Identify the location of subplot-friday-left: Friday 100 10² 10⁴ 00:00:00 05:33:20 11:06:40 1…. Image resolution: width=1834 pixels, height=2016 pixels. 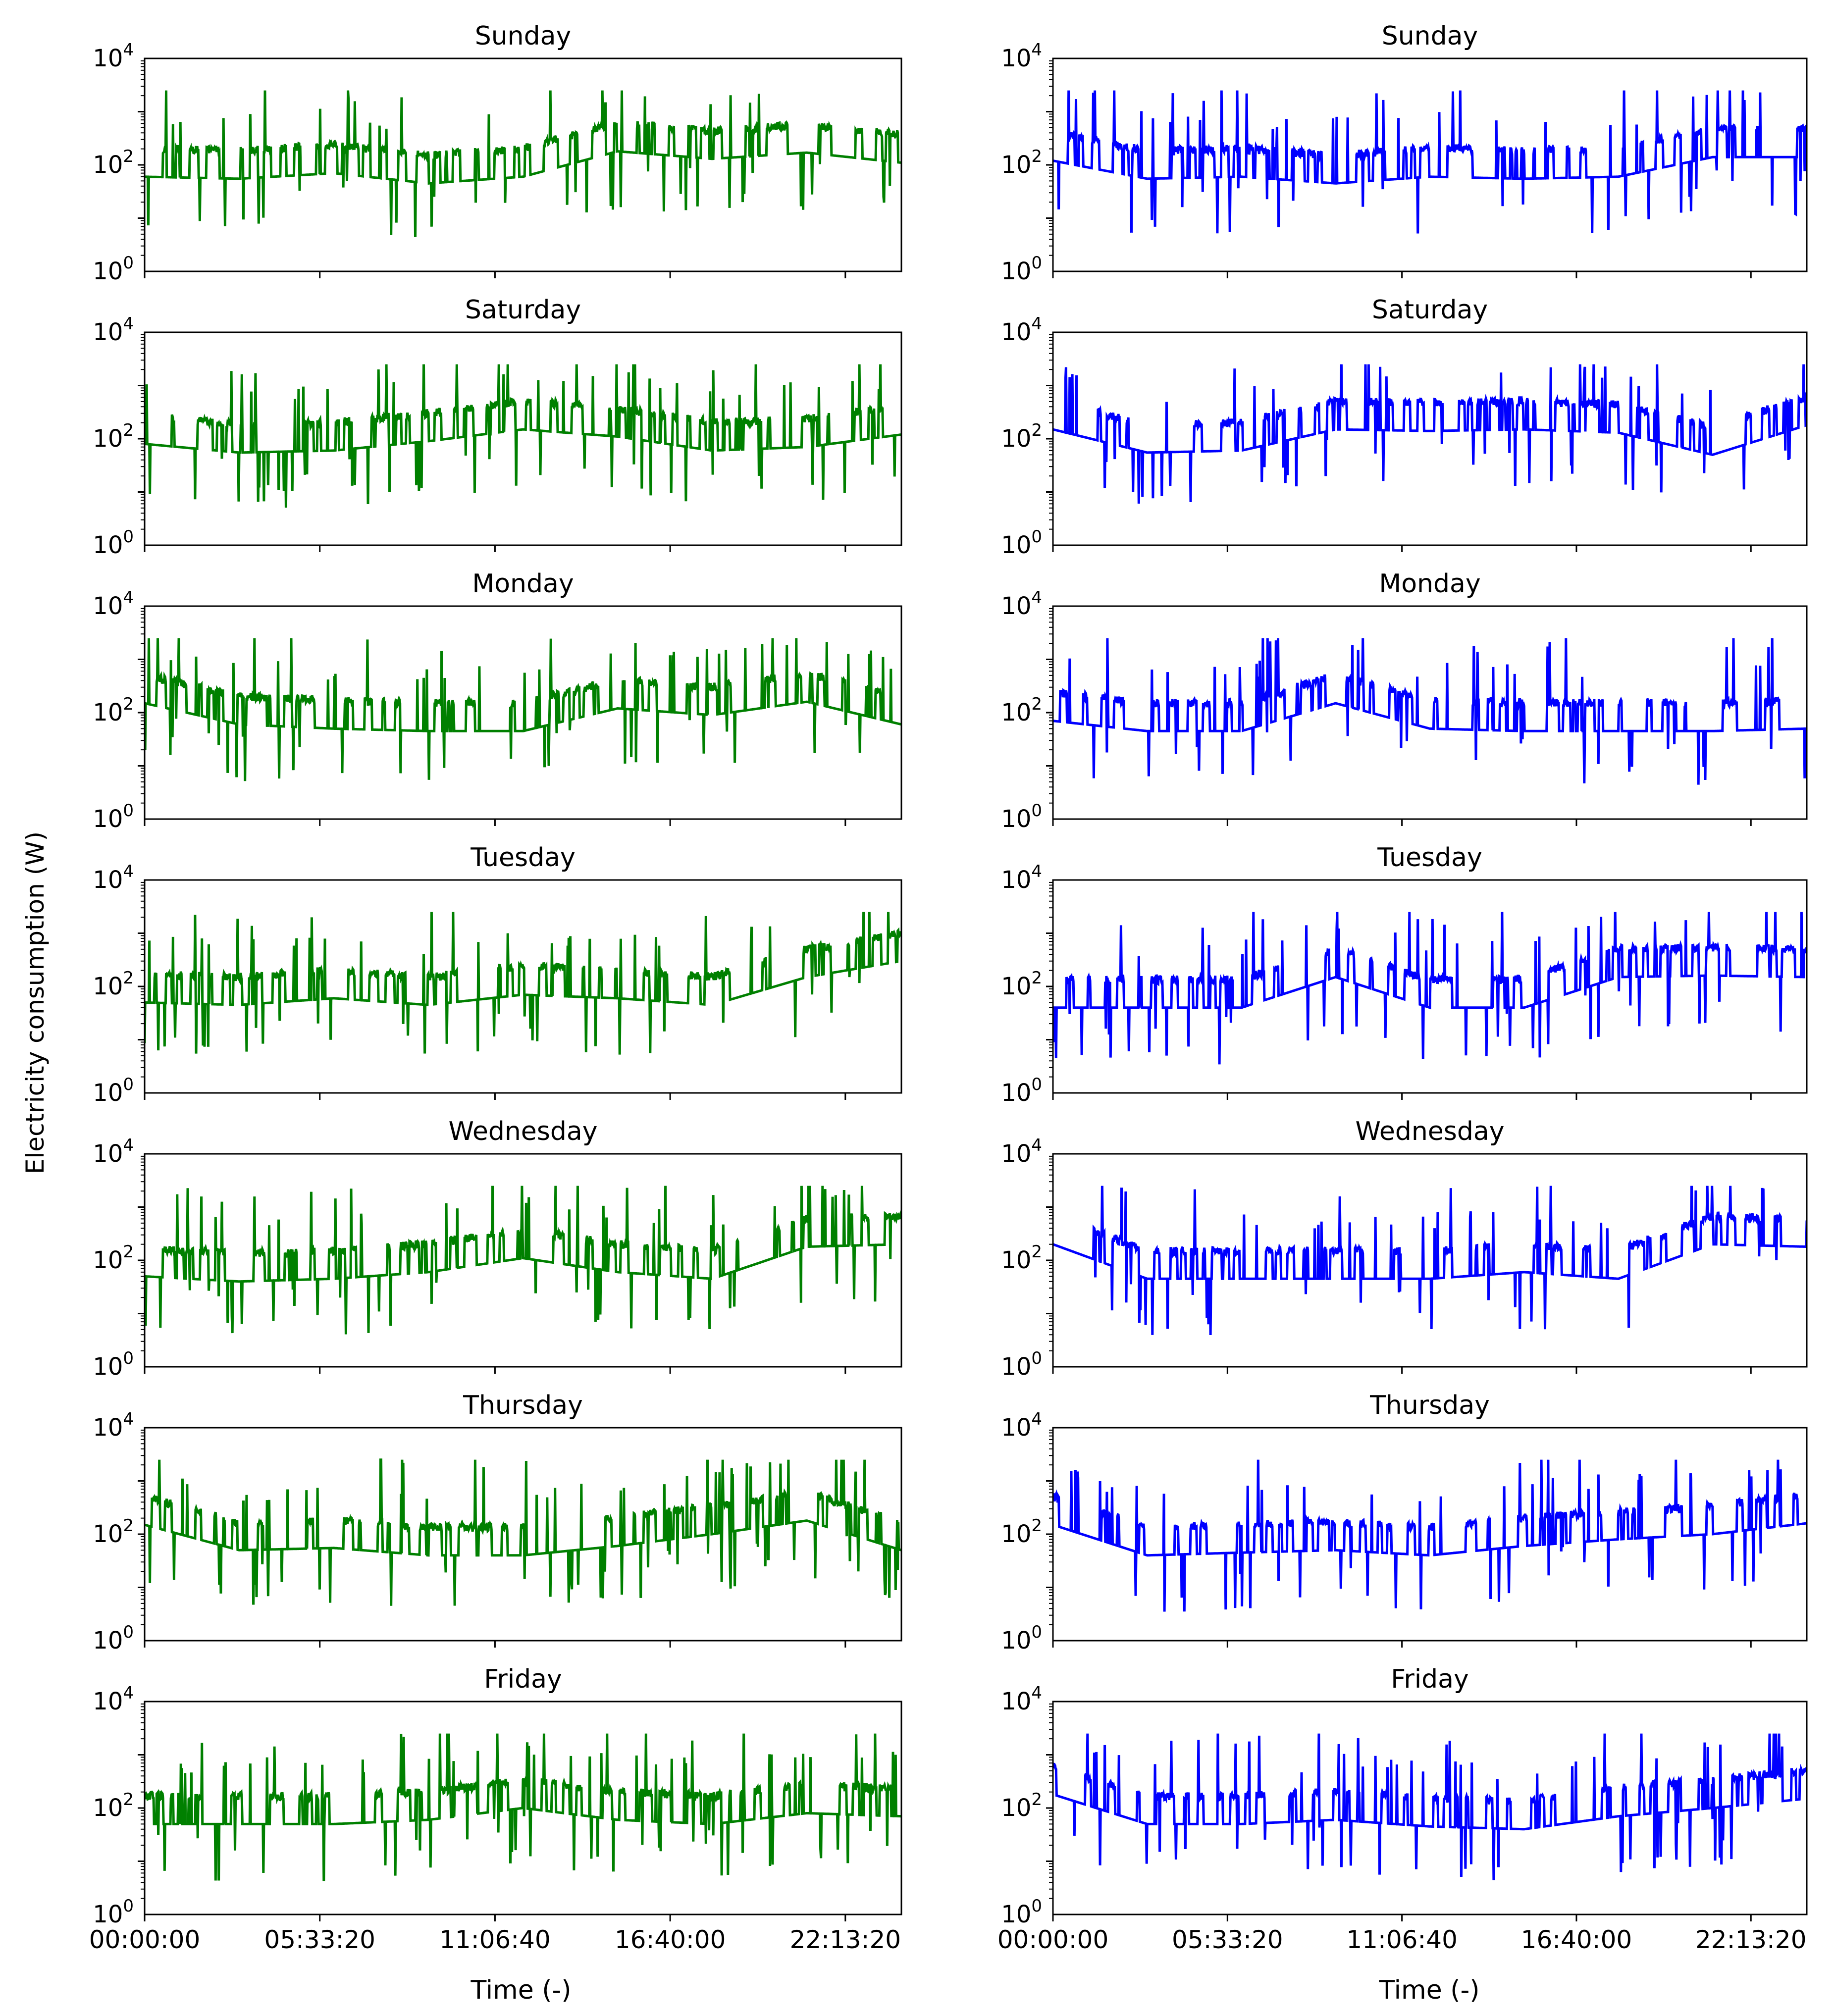
(495, 1809).